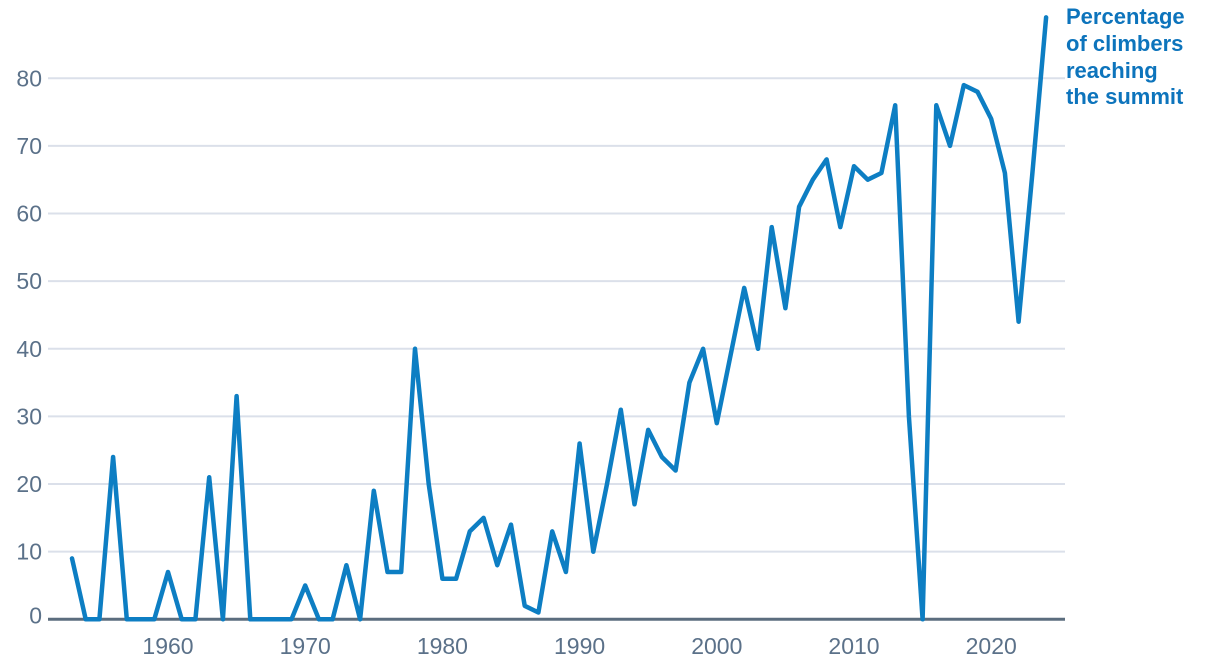 This screenshot has height=668, width=1220. I want to click on y-tick-label-20: 20, so click(29, 484).